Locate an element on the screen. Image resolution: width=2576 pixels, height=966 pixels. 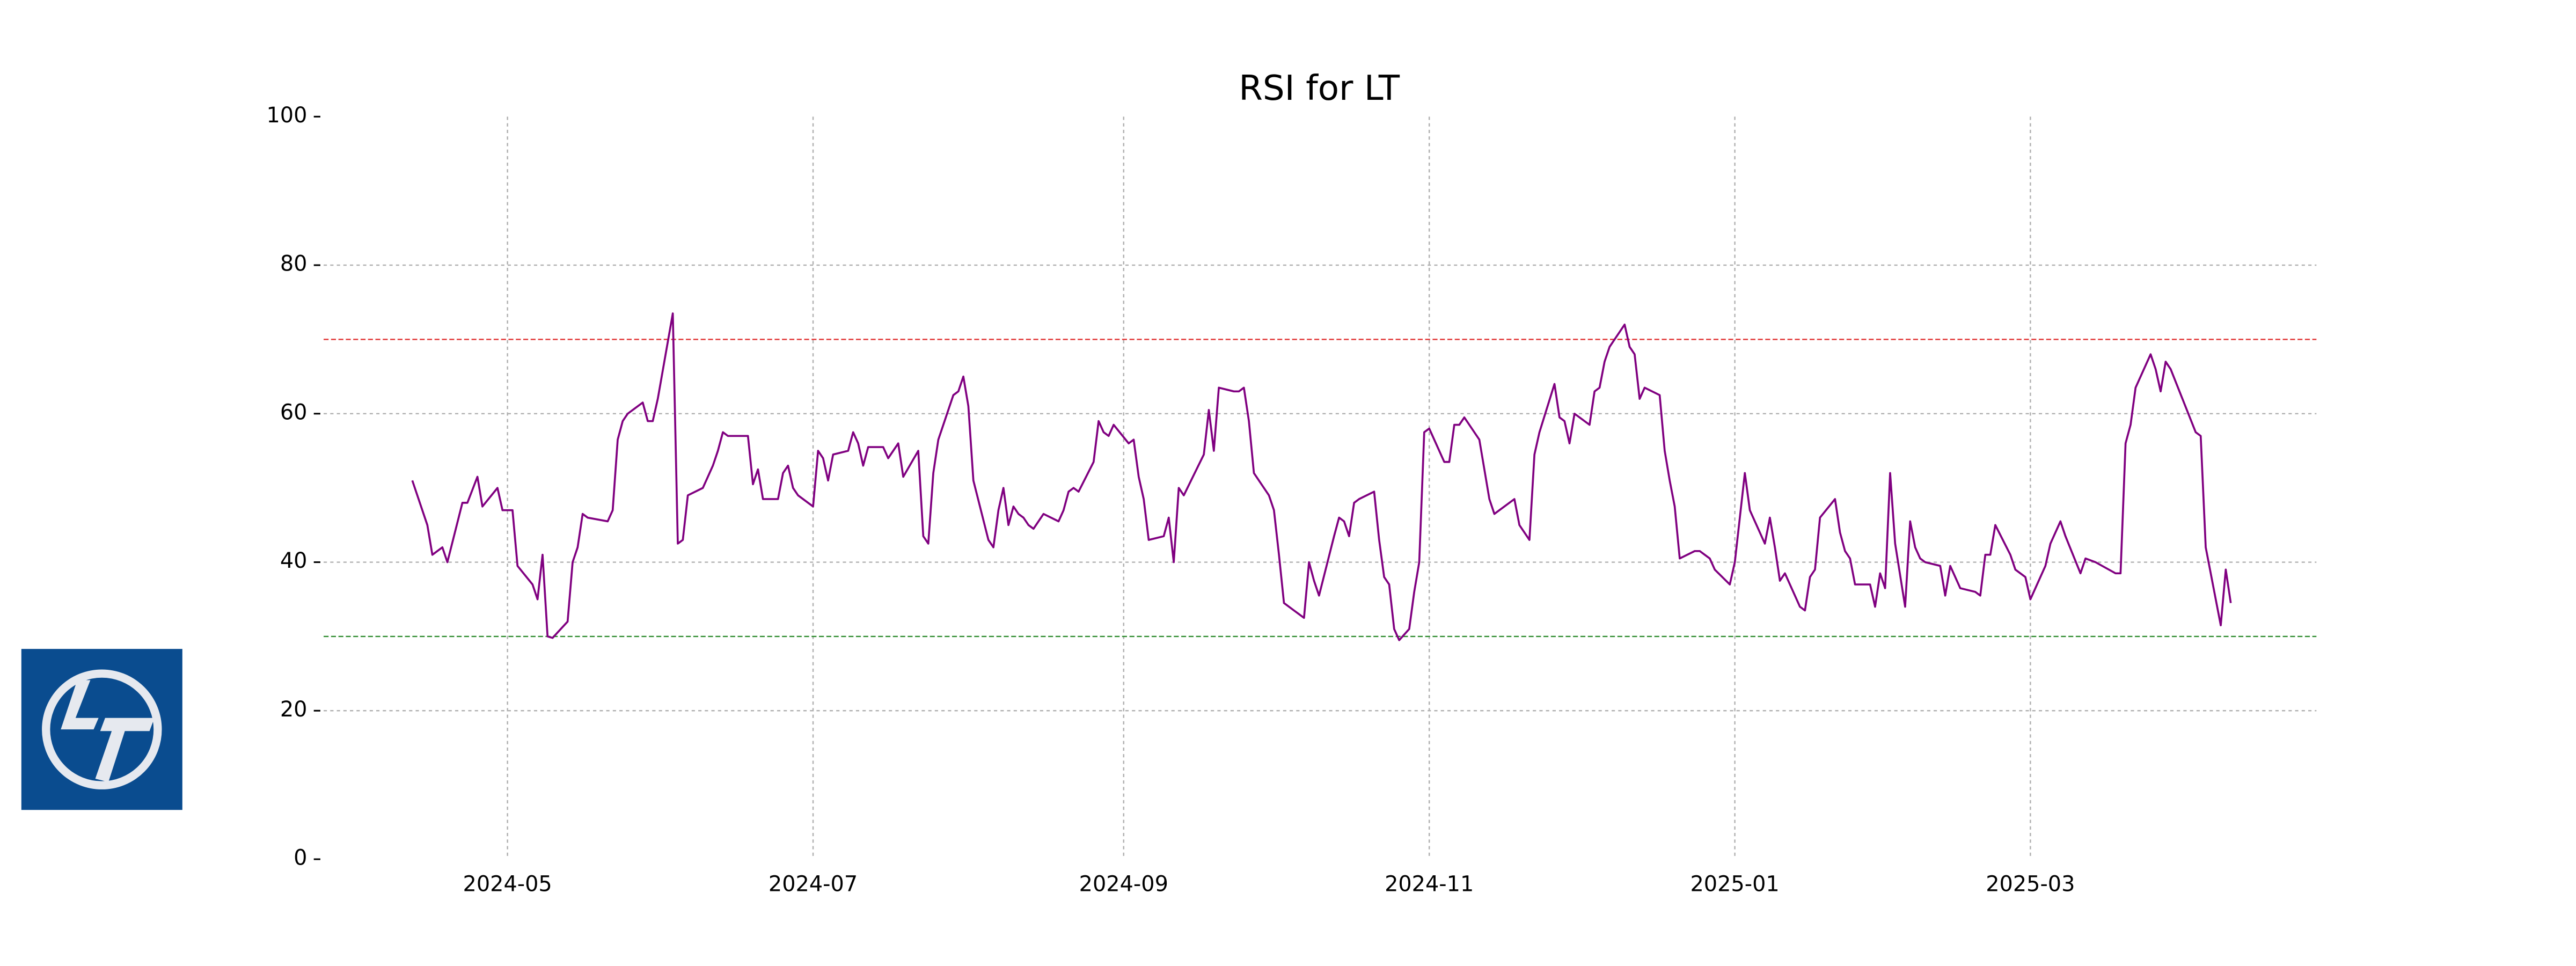
logo-ring is located at coordinates (102, 729).